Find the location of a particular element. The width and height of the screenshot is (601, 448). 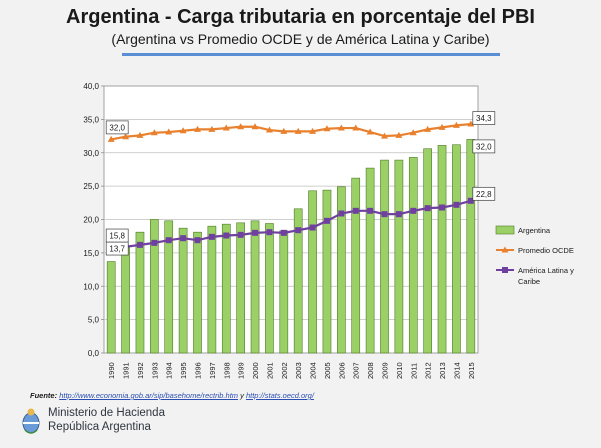

line-oecd is located at coordinates (290, 131).